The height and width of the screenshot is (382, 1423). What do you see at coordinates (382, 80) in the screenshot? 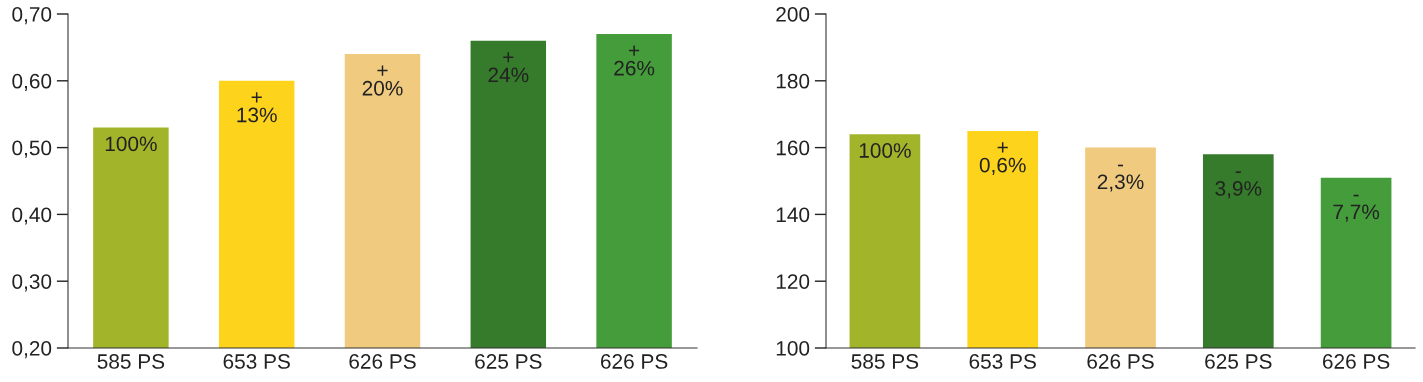
I see `annotation: + 20%` at bounding box center [382, 80].